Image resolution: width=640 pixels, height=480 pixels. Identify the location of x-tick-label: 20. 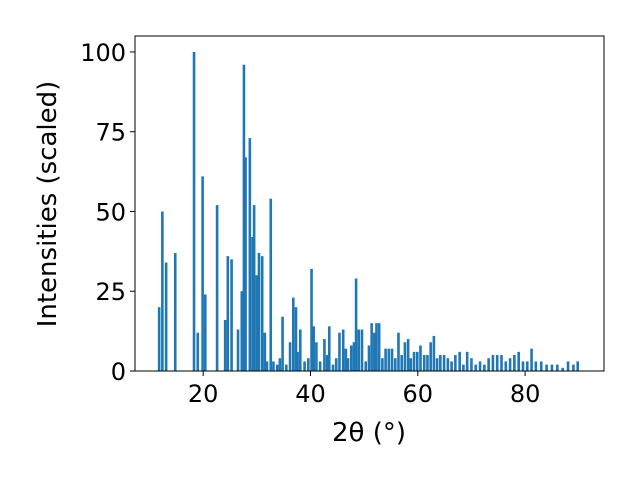
(203, 394).